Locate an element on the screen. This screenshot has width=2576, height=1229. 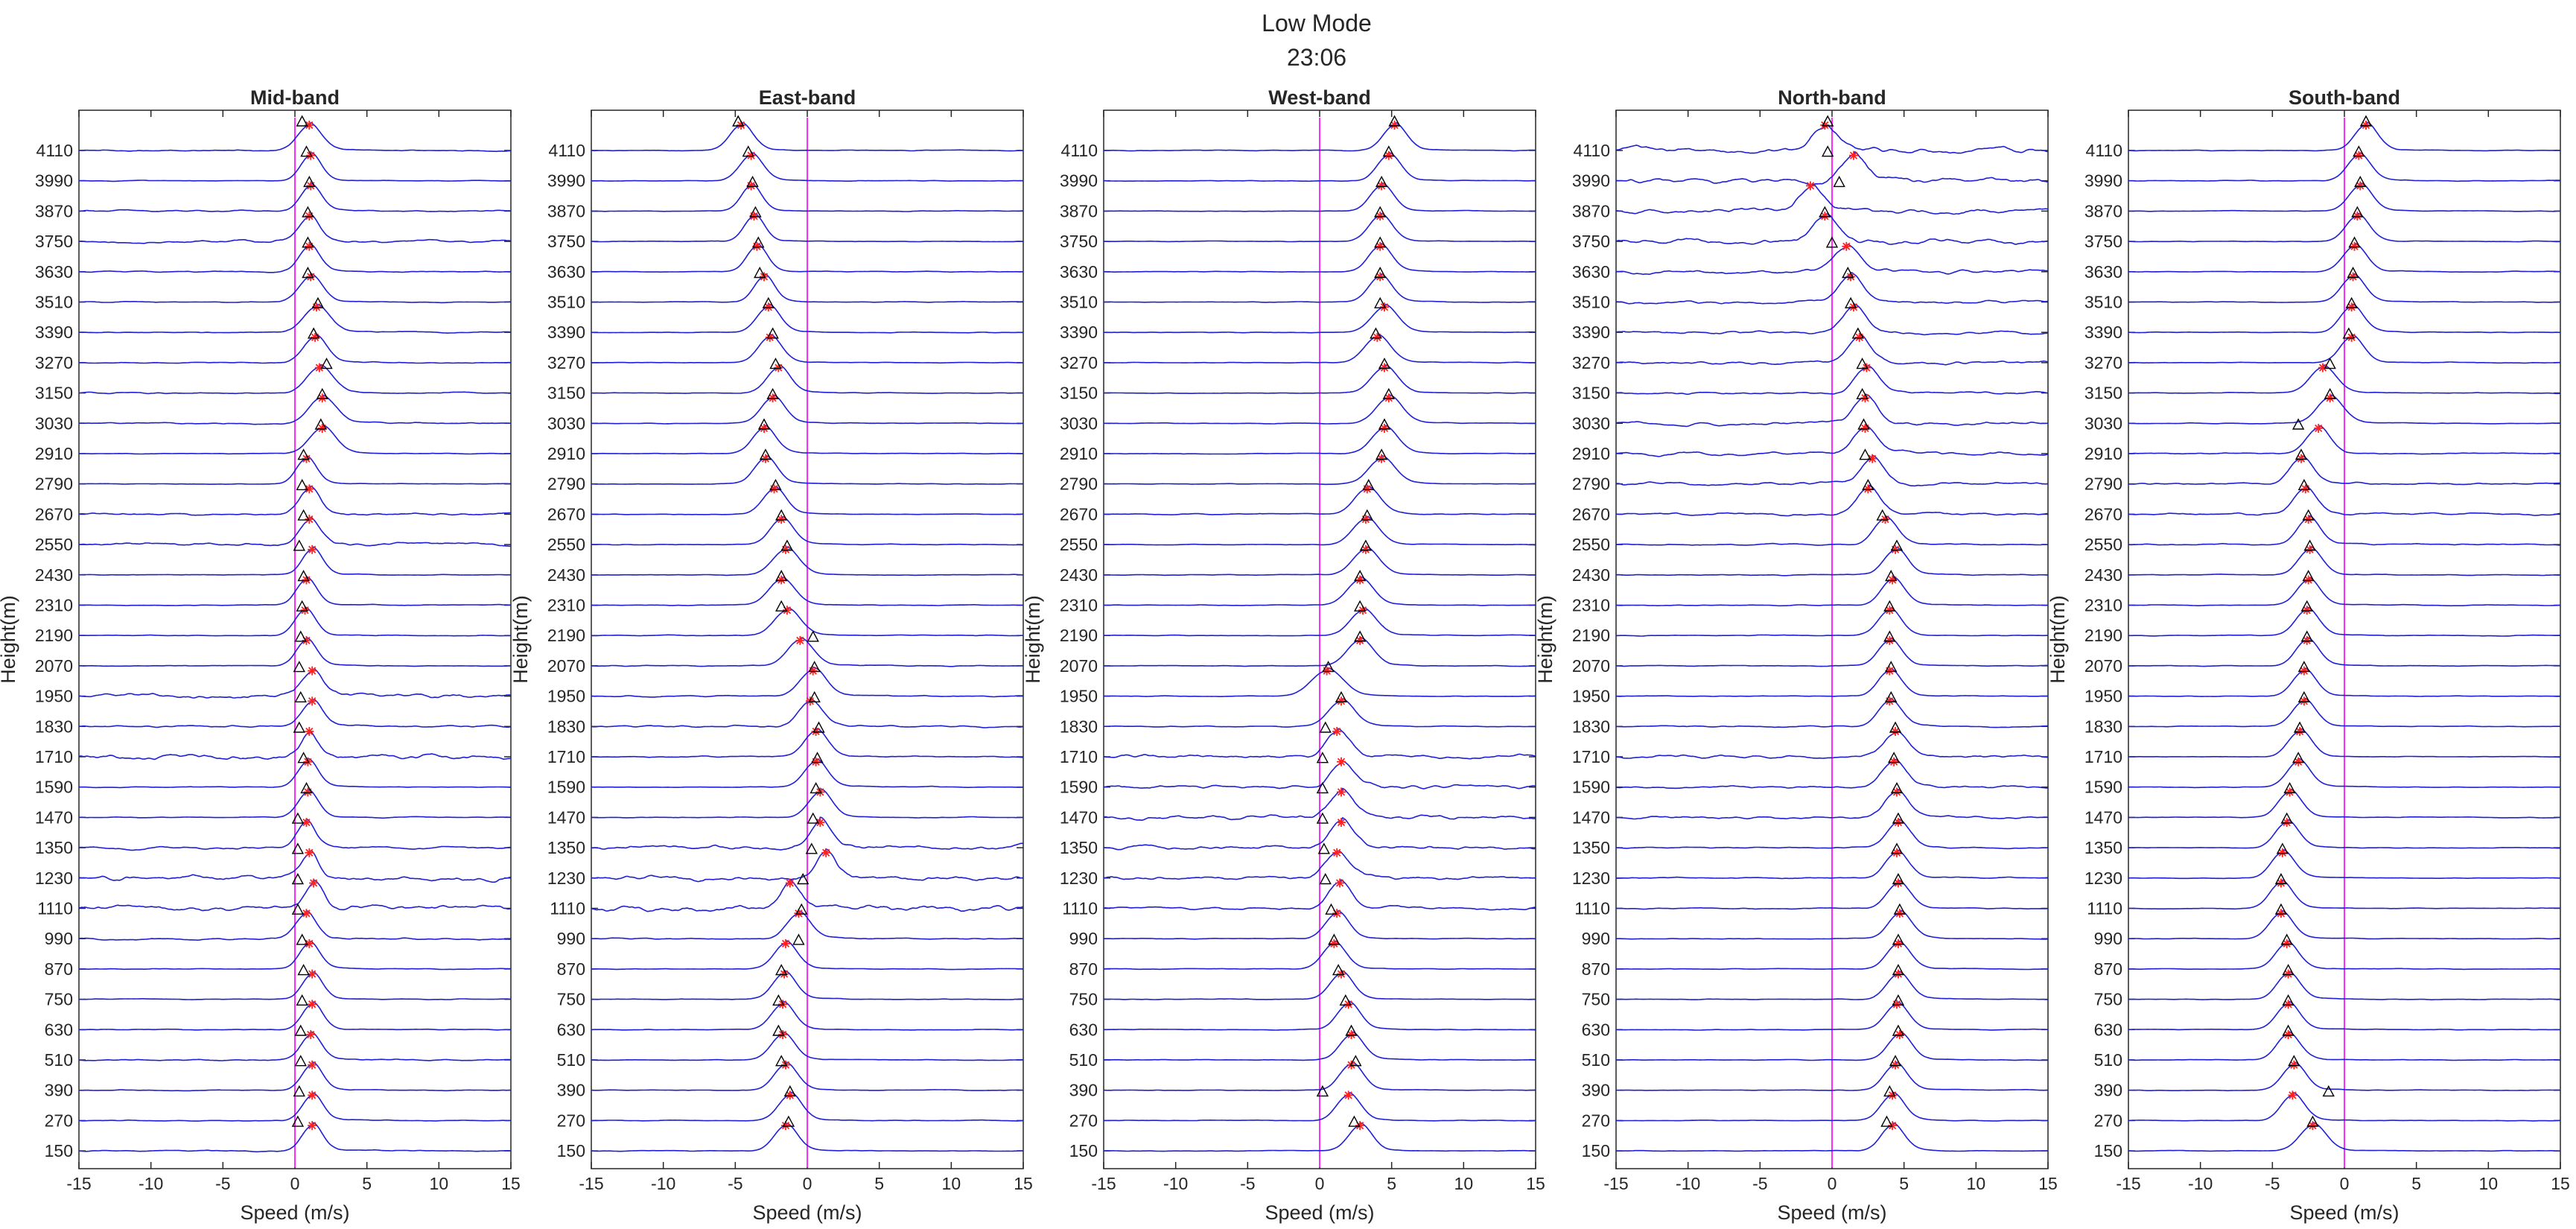
height-label: 1470 is located at coordinates (54, 817).